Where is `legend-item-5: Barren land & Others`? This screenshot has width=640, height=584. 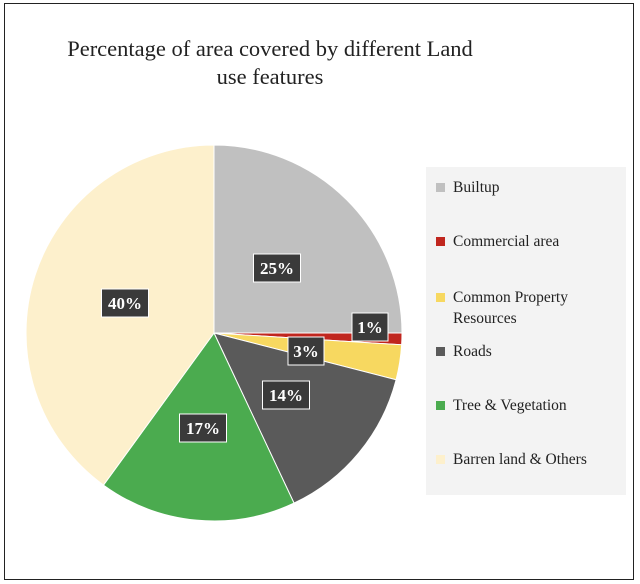 legend-item-5: Barren land & Others is located at coordinates (529, 459).